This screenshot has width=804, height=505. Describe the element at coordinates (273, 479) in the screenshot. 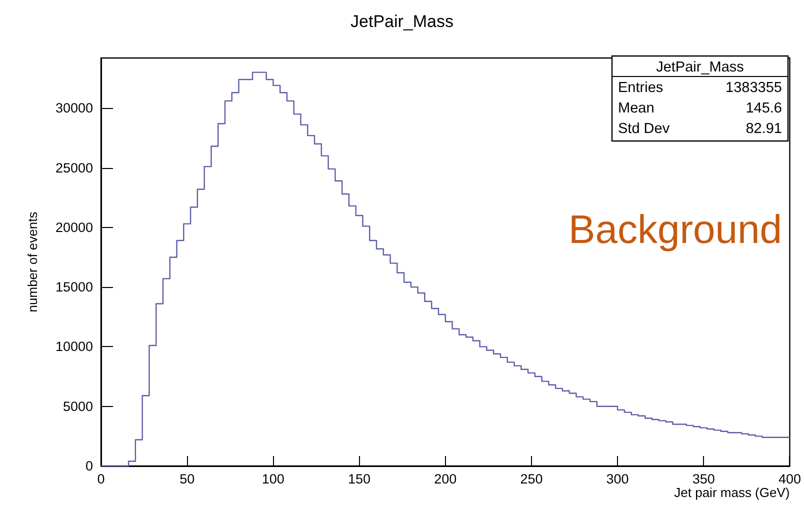

I see `x-tick-label: 100` at that location.